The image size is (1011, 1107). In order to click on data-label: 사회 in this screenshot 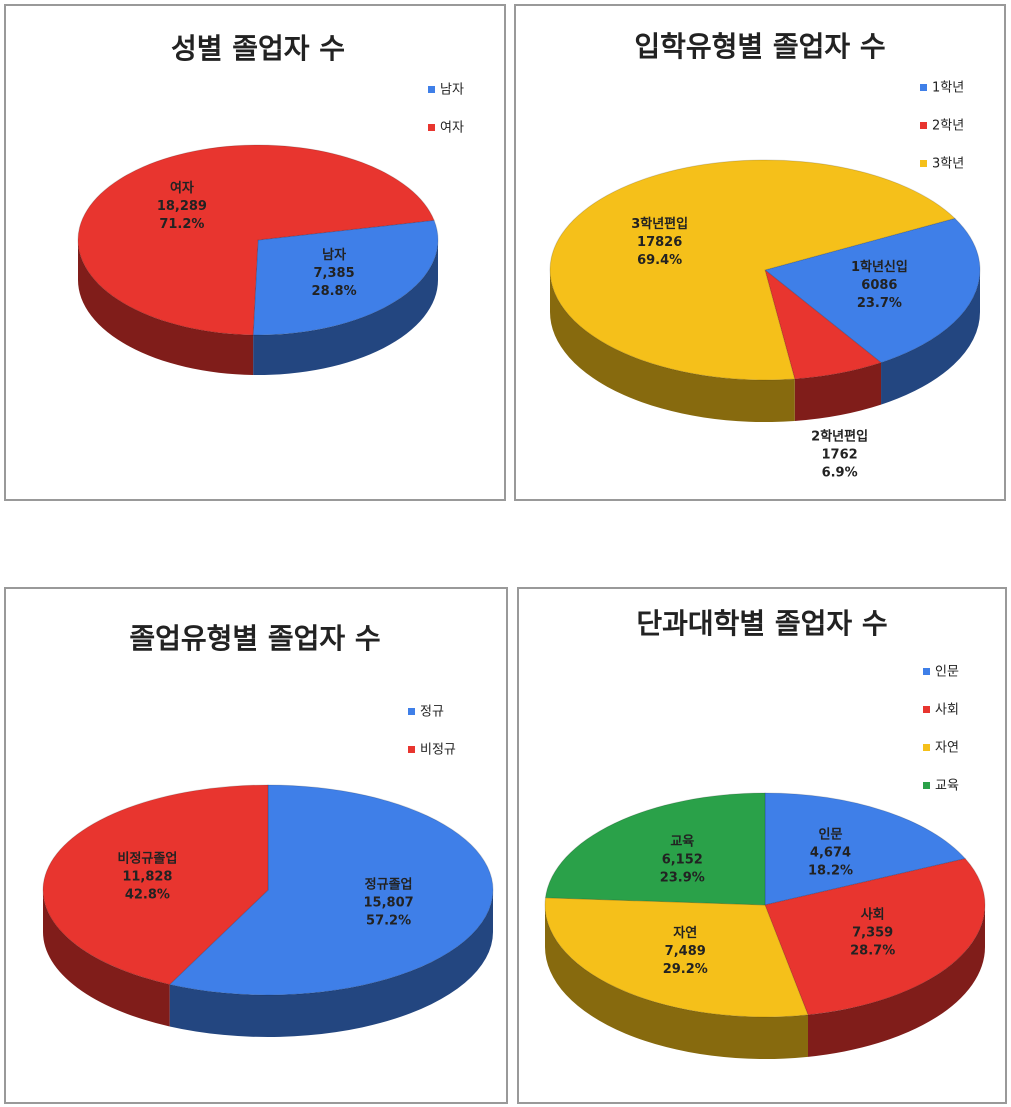, I will do `click(873, 915)`.